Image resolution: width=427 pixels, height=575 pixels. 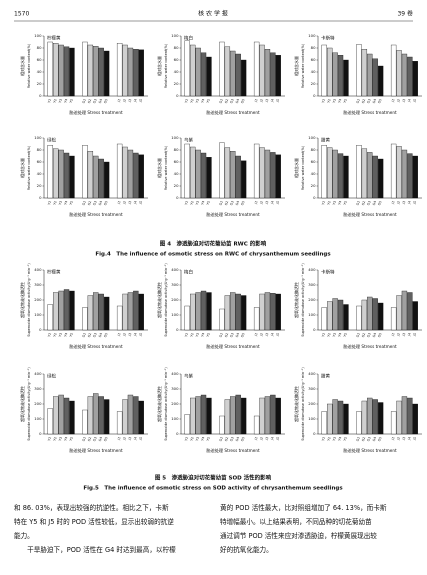 What do you see at coordinates (405, 14) in the screenshot?
I see `volume: 39 卷` at bounding box center [405, 14].